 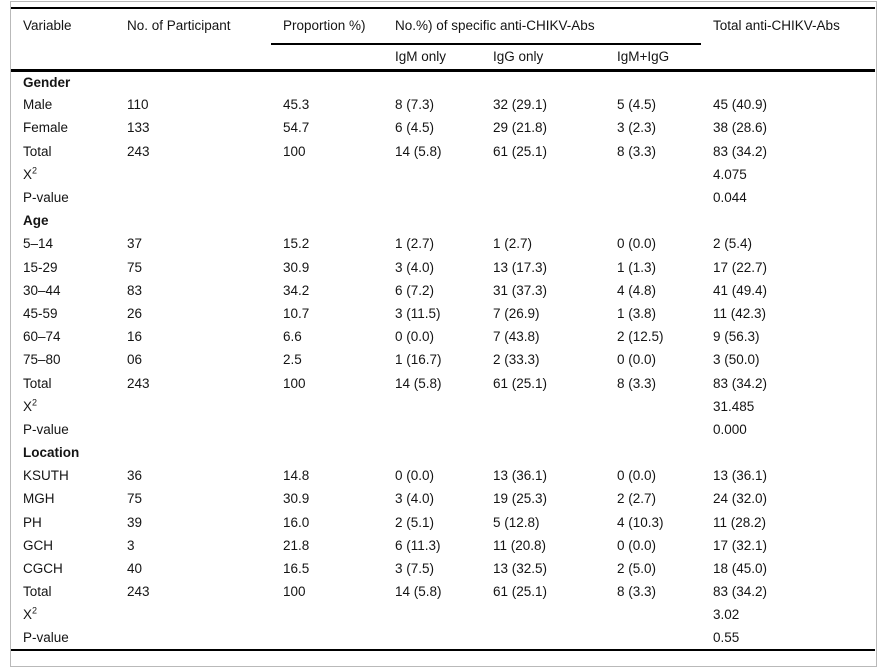 What do you see at coordinates (513, 244) in the screenshot?
I see `cell-igg-only: 1 (2.7)` at bounding box center [513, 244].